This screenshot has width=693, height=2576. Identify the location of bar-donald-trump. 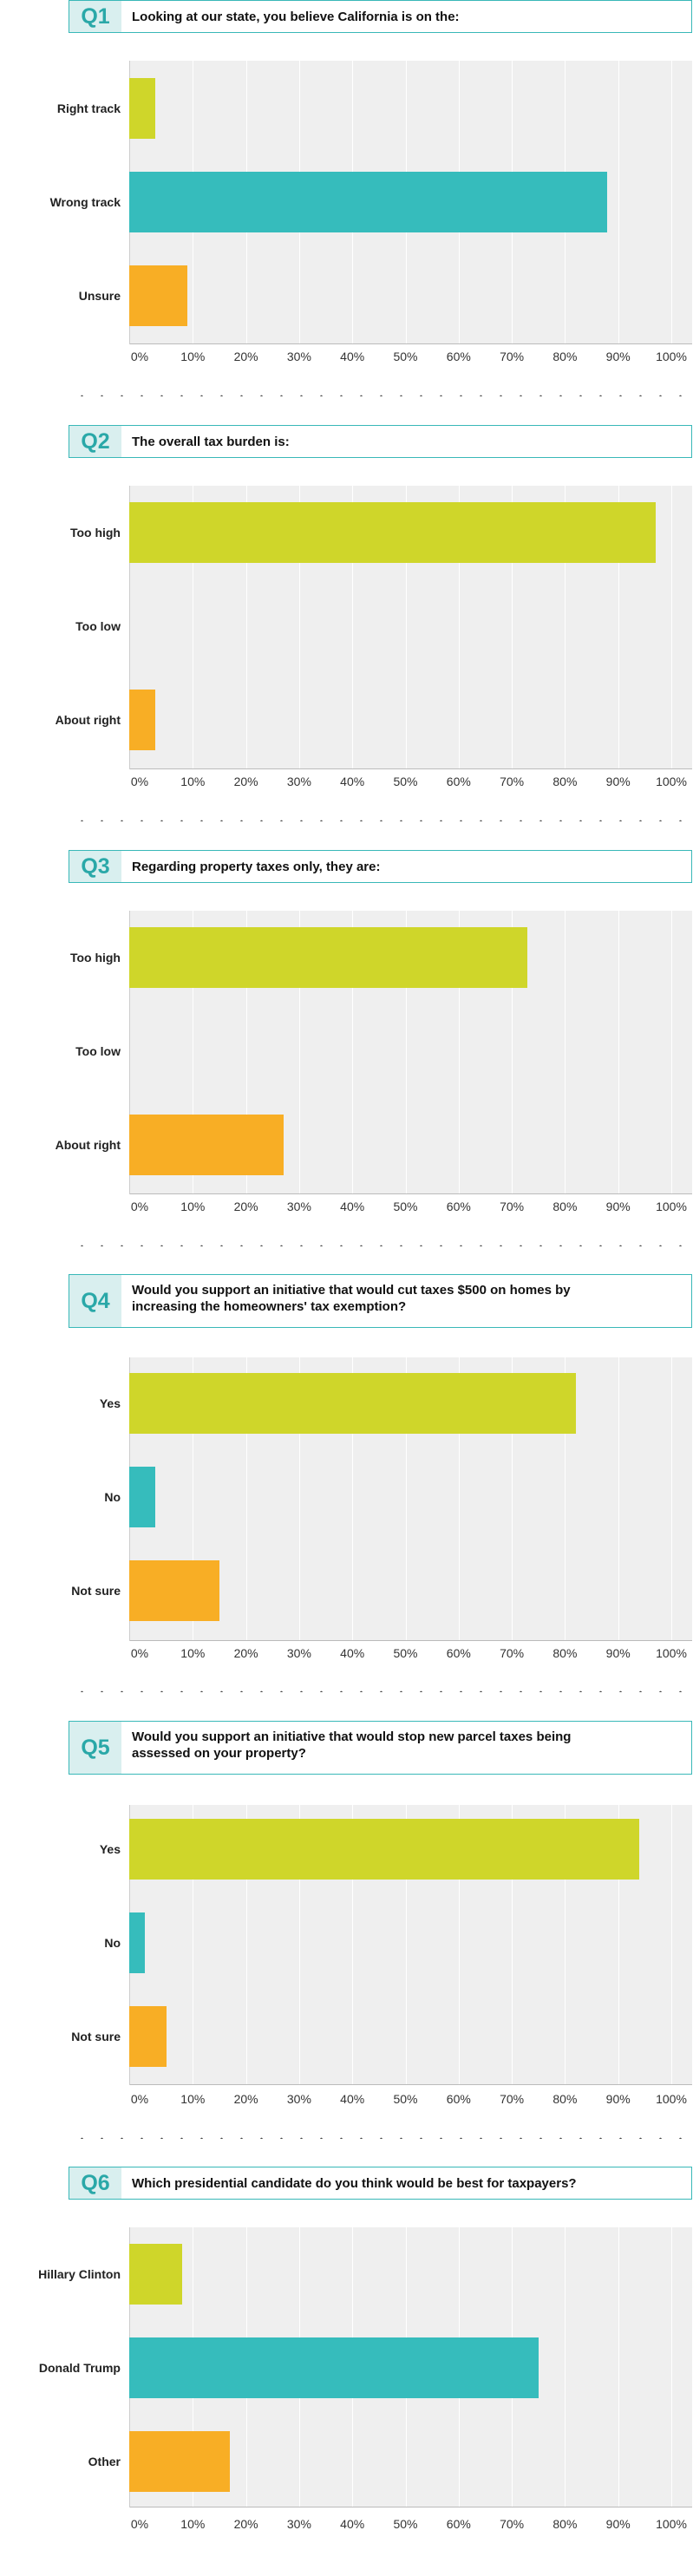
(334, 2367).